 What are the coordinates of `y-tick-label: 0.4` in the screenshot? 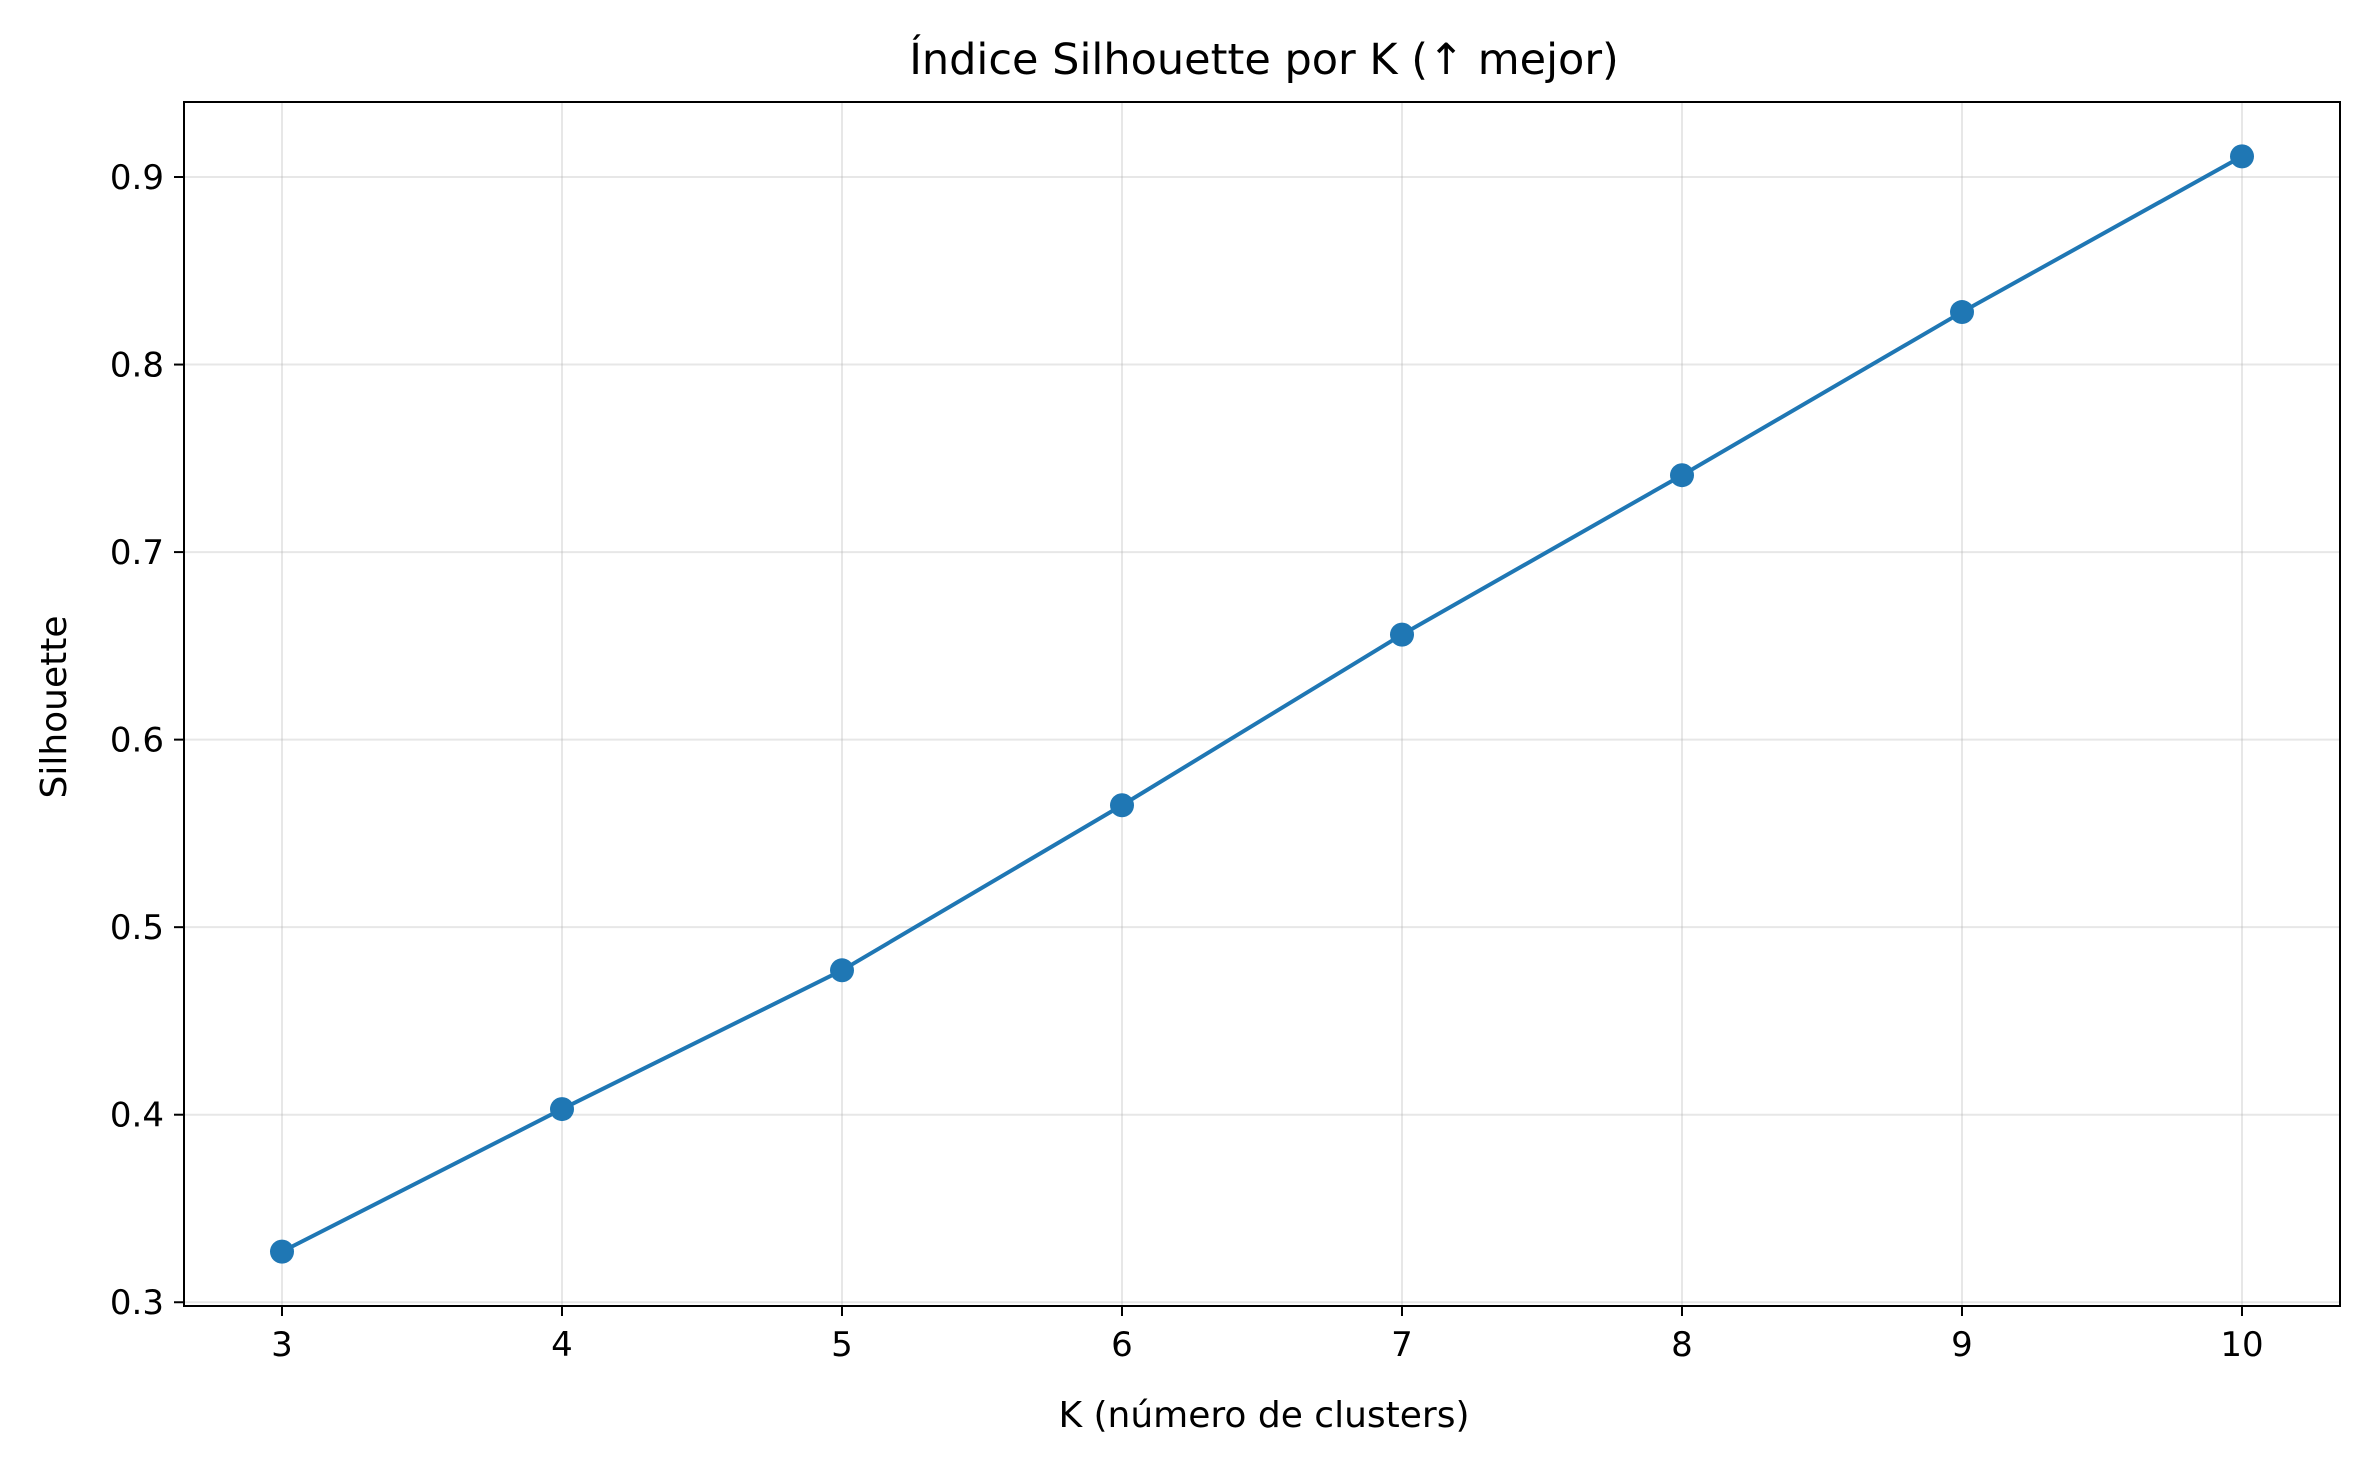 It's located at (137, 1116).